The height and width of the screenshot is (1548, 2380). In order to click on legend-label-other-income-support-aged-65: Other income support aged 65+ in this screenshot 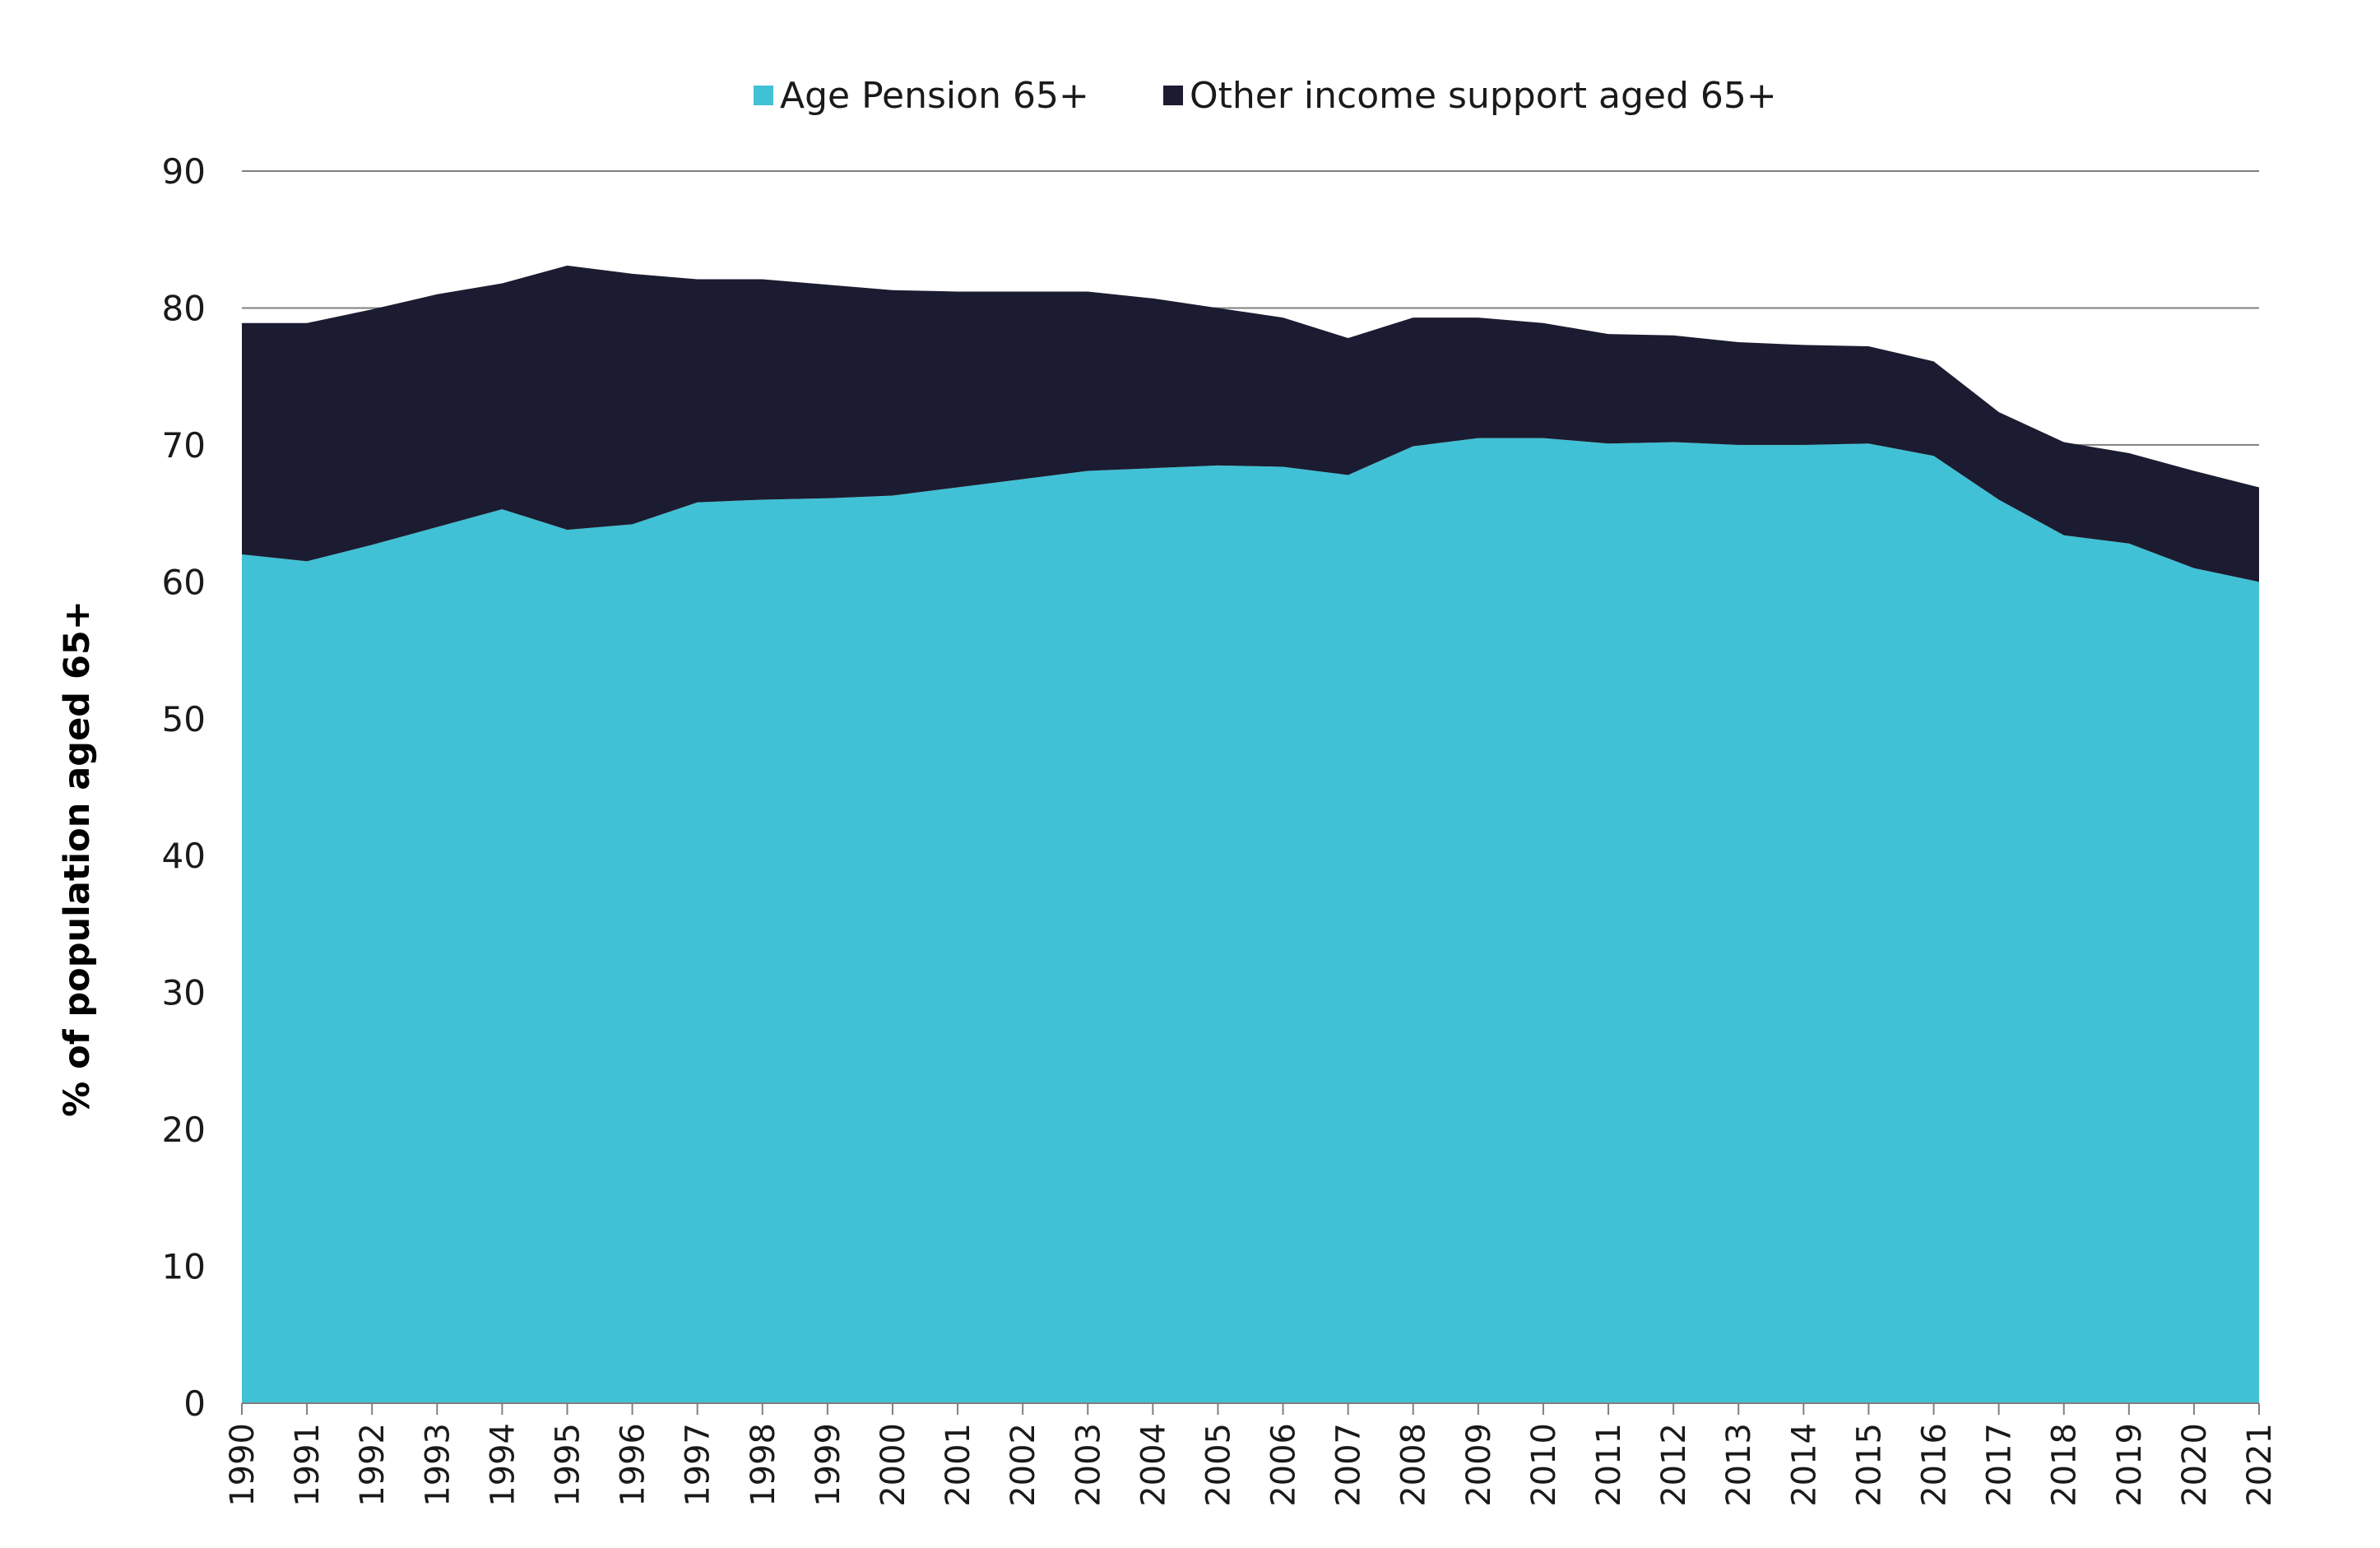, I will do `click(1483, 96)`.